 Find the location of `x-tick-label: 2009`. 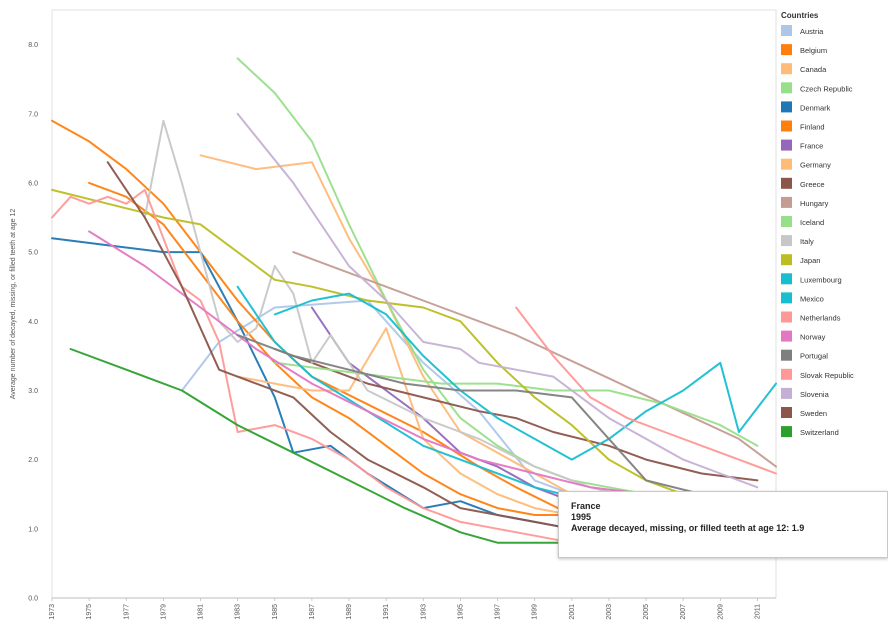

x-tick-label: 2009 is located at coordinates (720, 612).